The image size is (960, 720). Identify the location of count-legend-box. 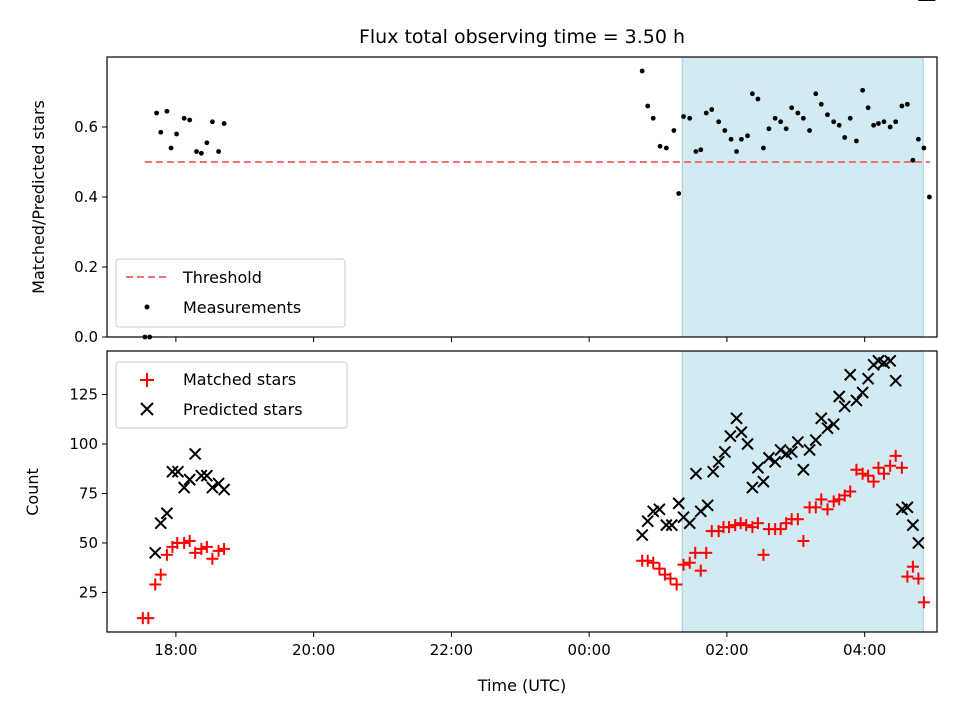
(231, 395).